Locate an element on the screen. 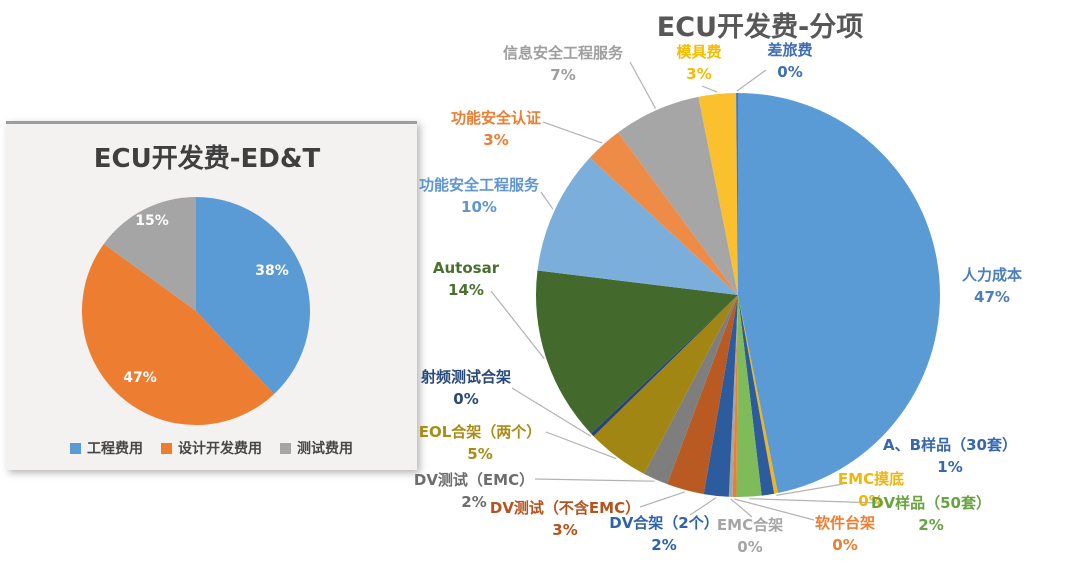 The image size is (1080, 565). legend-item: 测试费用 is located at coordinates (316, 448).